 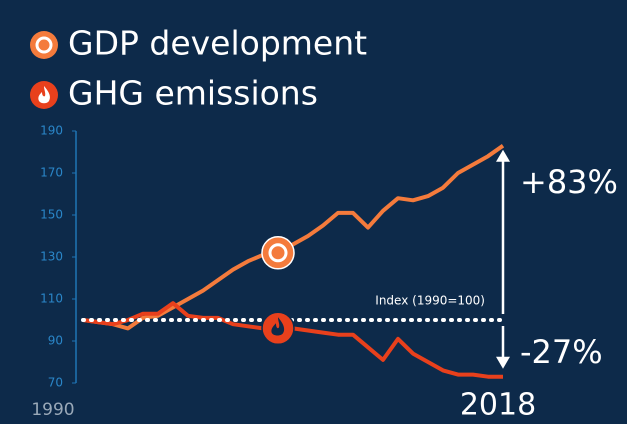 What do you see at coordinates (51, 257) in the screenshot?
I see `y-tick-label: 130` at bounding box center [51, 257].